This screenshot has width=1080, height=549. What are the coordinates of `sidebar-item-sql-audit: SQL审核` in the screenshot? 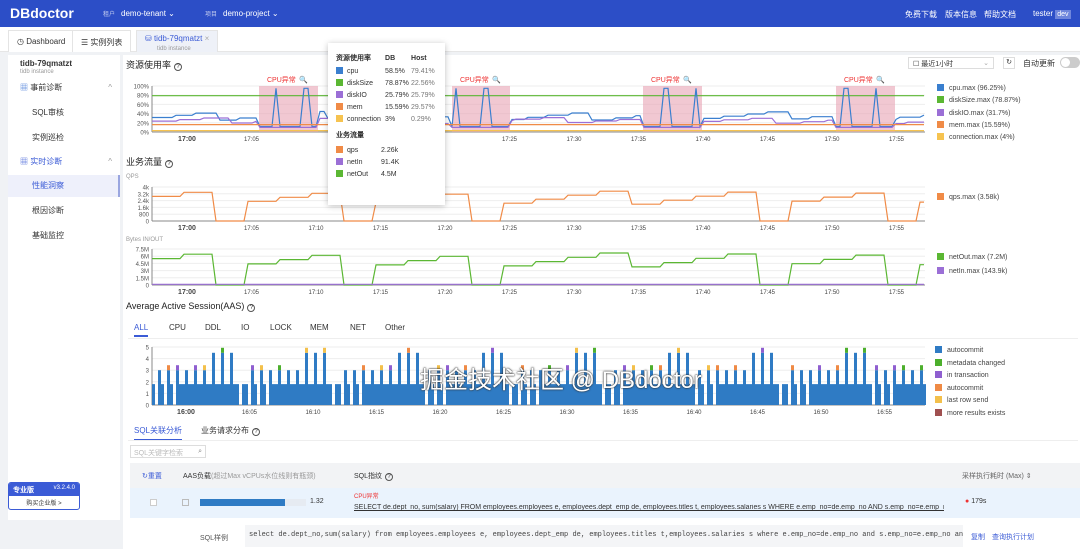 It's located at (48, 112).